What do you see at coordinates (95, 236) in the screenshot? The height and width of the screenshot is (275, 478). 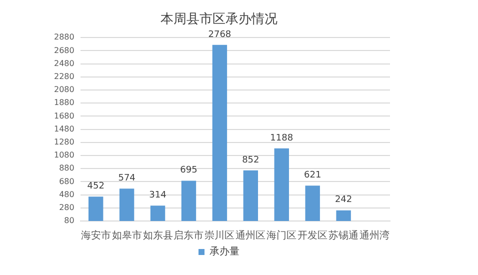 I see `x-tick-label: 海安市` at bounding box center [95, 236].